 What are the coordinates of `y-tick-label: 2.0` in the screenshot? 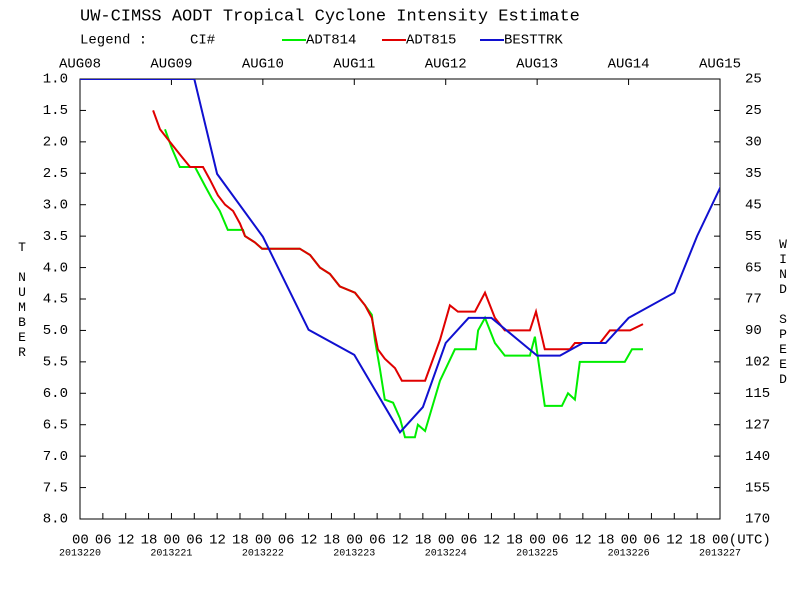 It's located at (55, 143).